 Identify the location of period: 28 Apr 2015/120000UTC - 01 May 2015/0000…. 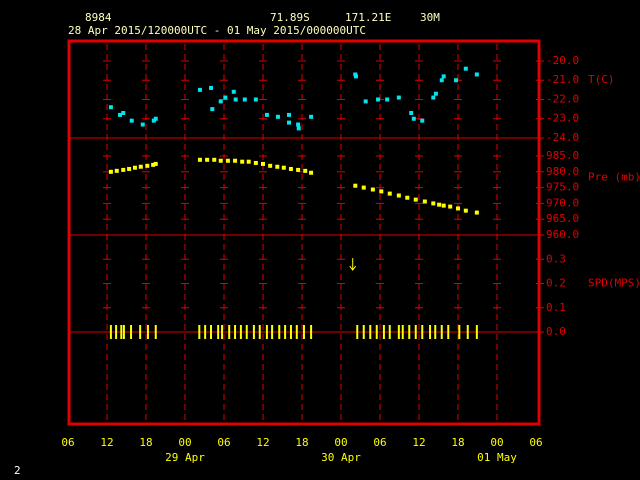
(217, 30).